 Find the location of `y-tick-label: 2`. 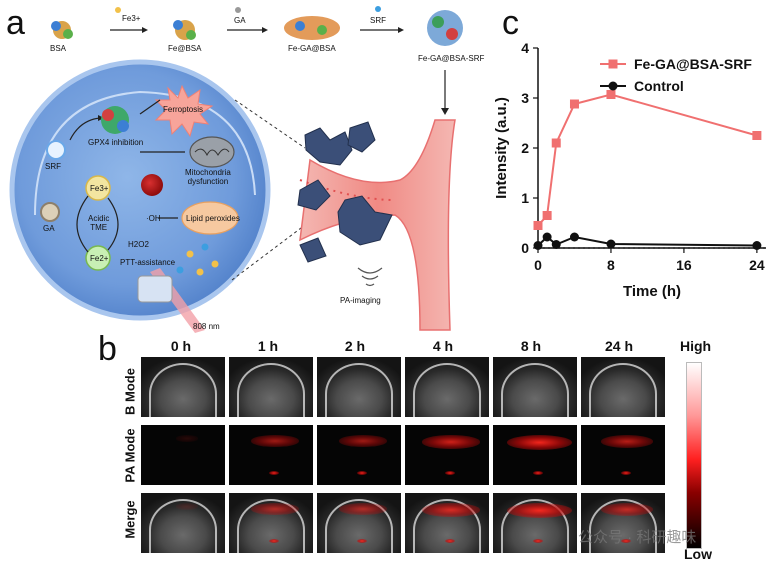

y-tick-label: 2 is located at coordinates (525, 148).